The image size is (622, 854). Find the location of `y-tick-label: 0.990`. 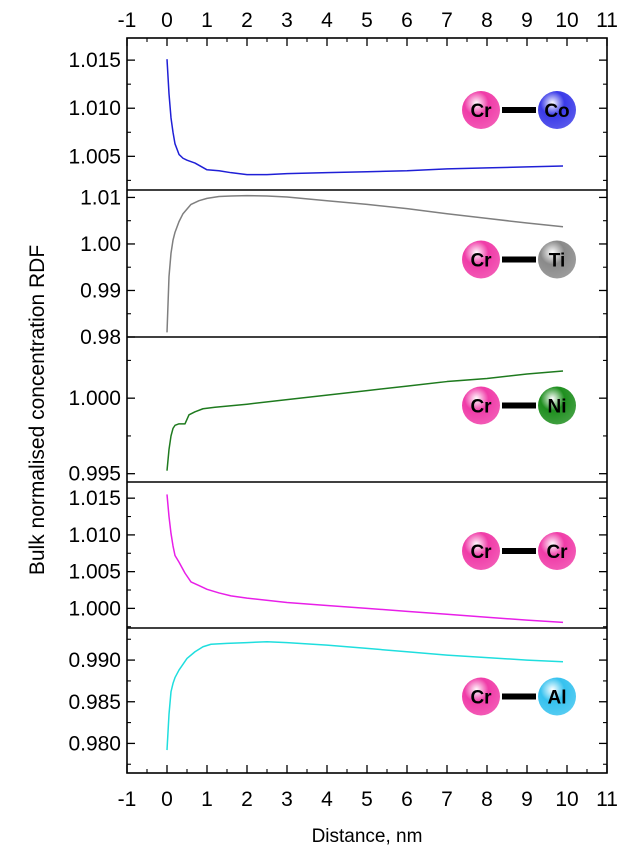

y-tick-label: 0.990 is located at coordinates (94, 660).